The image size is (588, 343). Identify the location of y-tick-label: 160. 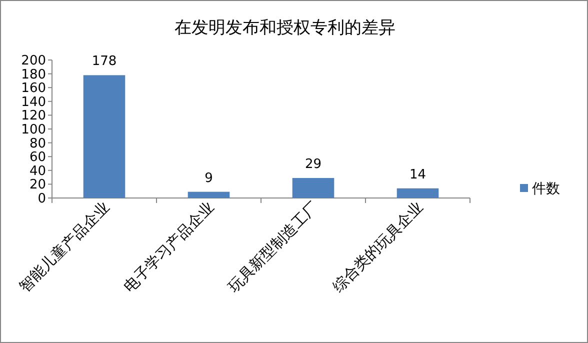
(33, 88).